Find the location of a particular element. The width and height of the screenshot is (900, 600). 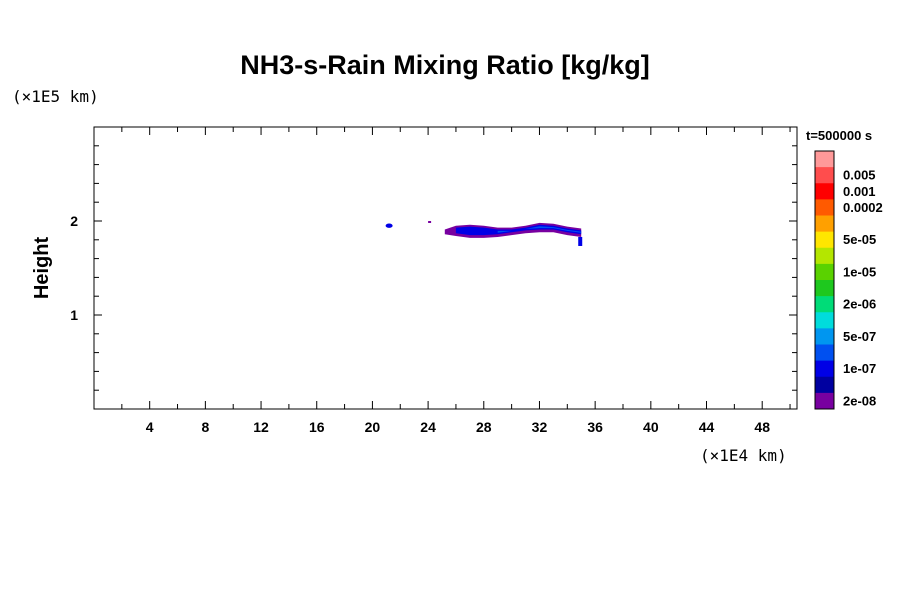

time-label: t=500000 s is located at coordinates (839, 135).